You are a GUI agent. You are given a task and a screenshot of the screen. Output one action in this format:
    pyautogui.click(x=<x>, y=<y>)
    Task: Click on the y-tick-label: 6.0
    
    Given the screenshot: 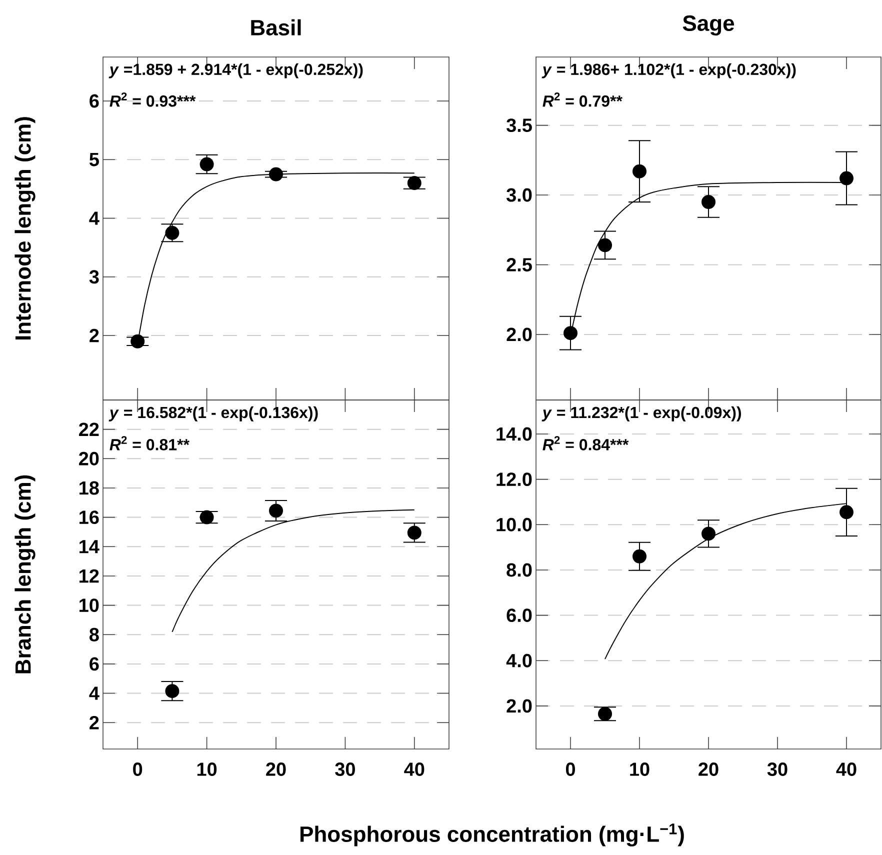 What is the action you would take?
    pyautogui.click(x=519, y=615)
    